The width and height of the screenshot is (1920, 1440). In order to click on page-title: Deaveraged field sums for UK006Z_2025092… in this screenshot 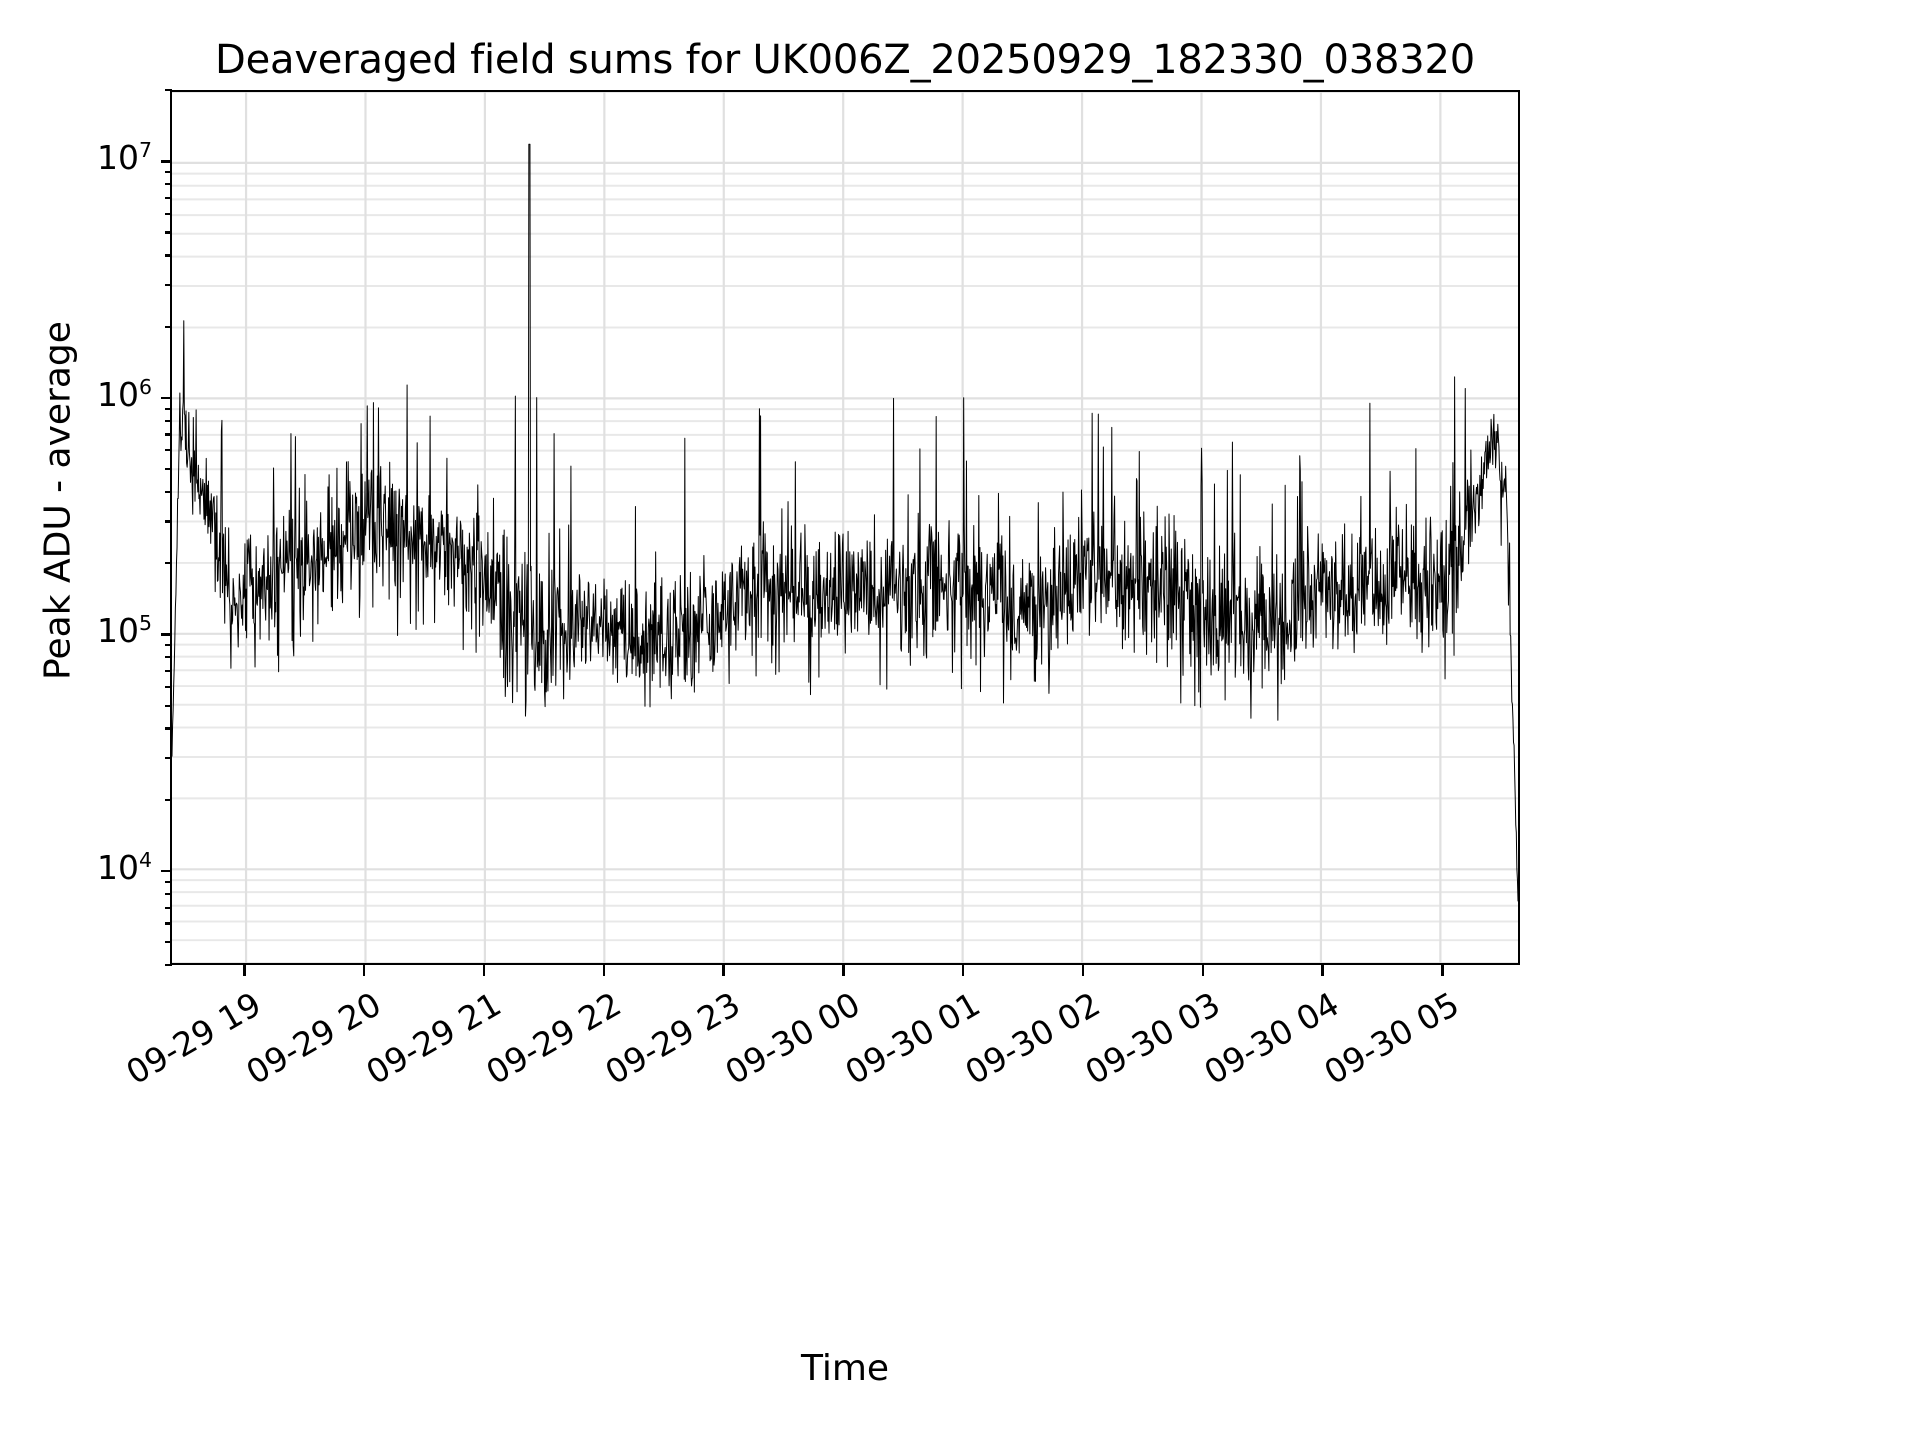, I will do `click(845, 60)`.